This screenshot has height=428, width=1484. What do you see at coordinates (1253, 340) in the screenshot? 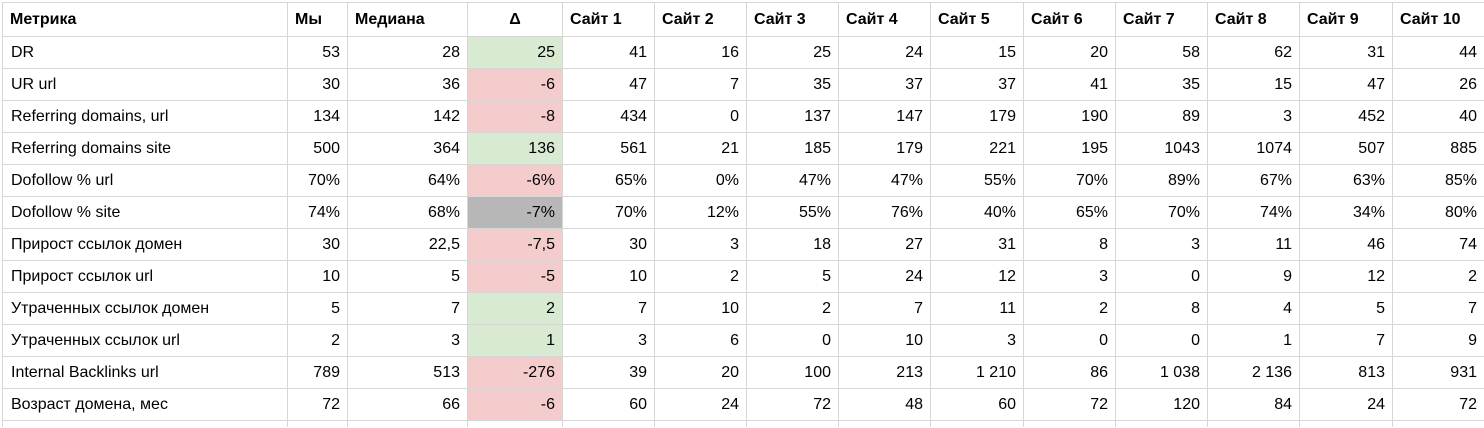
I see `site-value-cell: 1` at bounding box center [1253, 340].